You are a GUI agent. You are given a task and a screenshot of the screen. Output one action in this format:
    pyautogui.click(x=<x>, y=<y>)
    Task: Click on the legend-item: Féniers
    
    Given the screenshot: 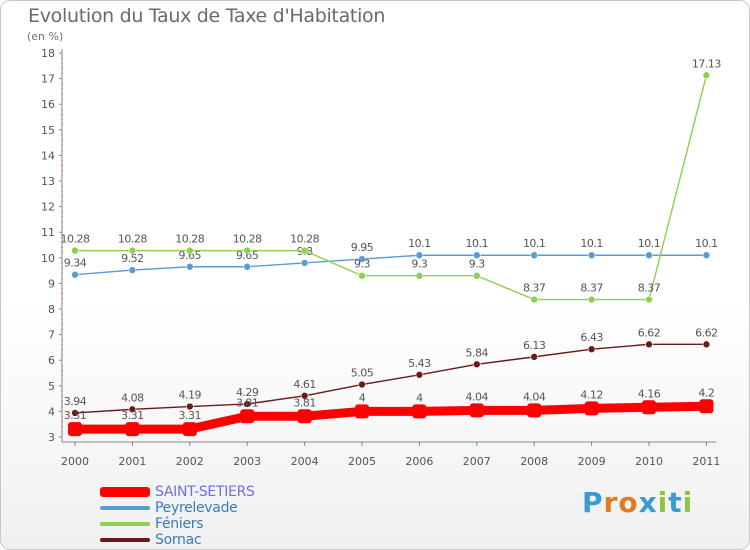 What is the action you would take?
    pyautogui.click(x=177, y=524)
    